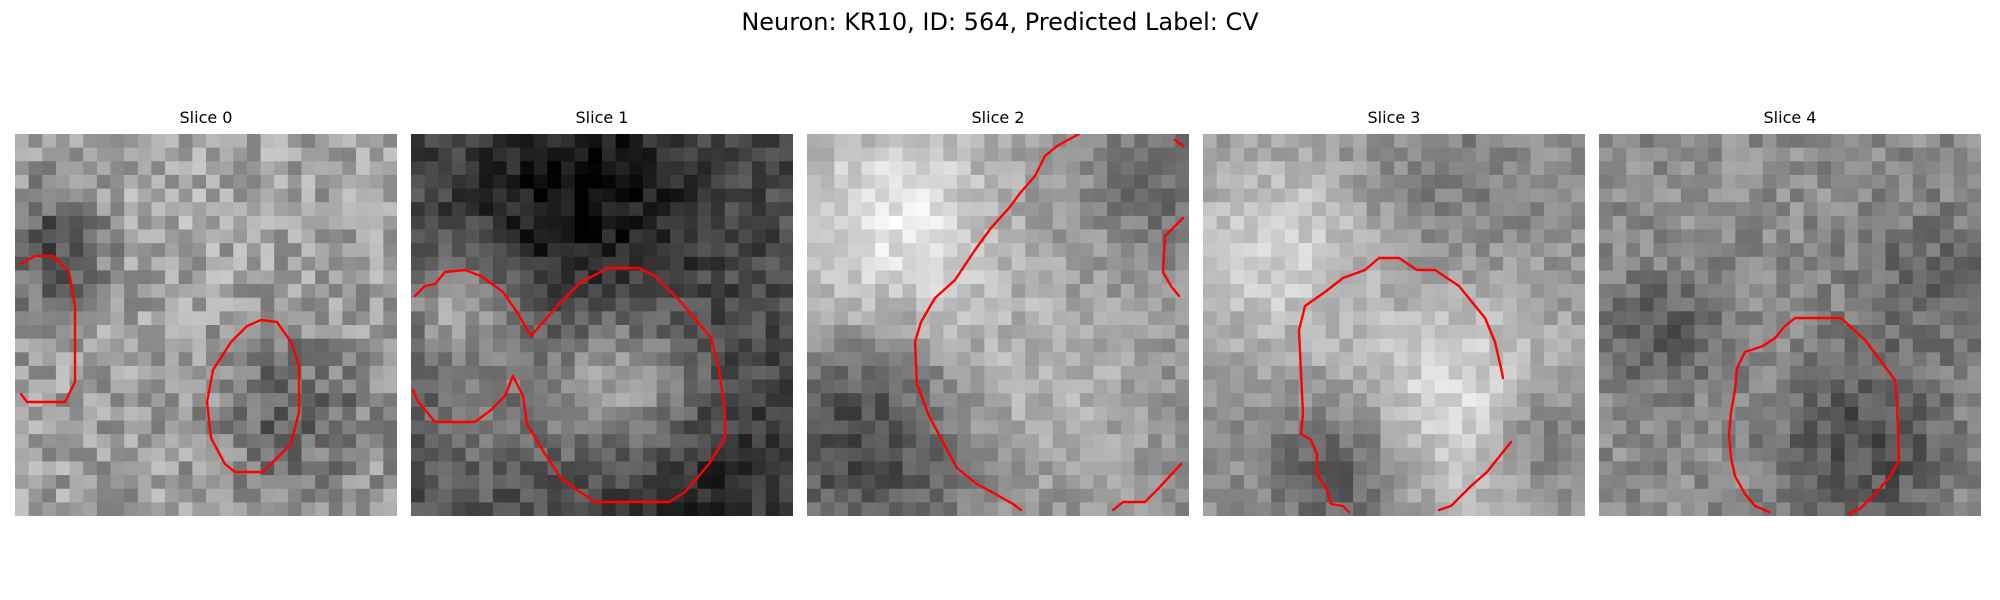 The width and height of the screenshot is (2000, 600). I want to click on slice-panel-0: Slice 0, so click(206, 312).